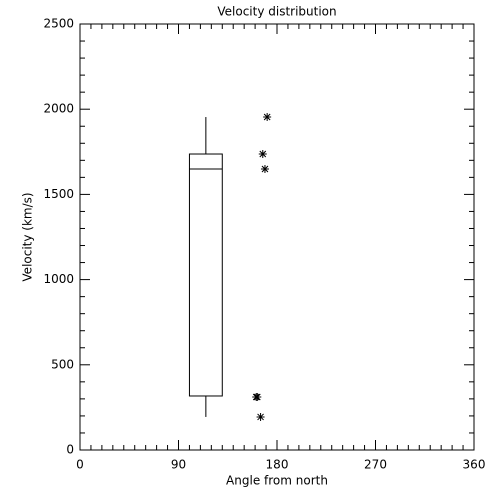 This screenshot has width=500, height=500. What do you see at coordinates (58, 194) in the screenshot?
I see `y-tick-label: 1500` at bounding box center [58, 194].